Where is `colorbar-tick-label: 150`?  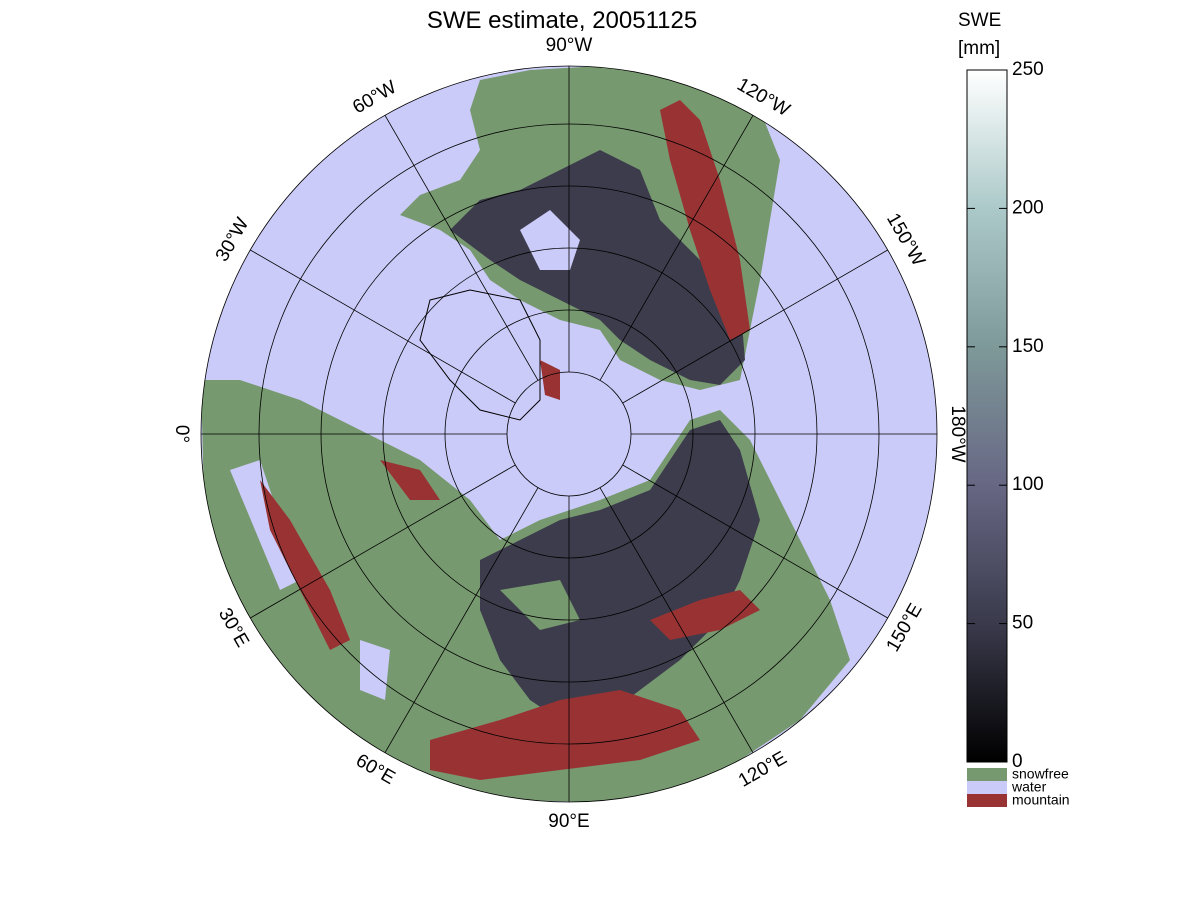
colorbar-tick-label: 150 is located at coordinates (1028, 346).